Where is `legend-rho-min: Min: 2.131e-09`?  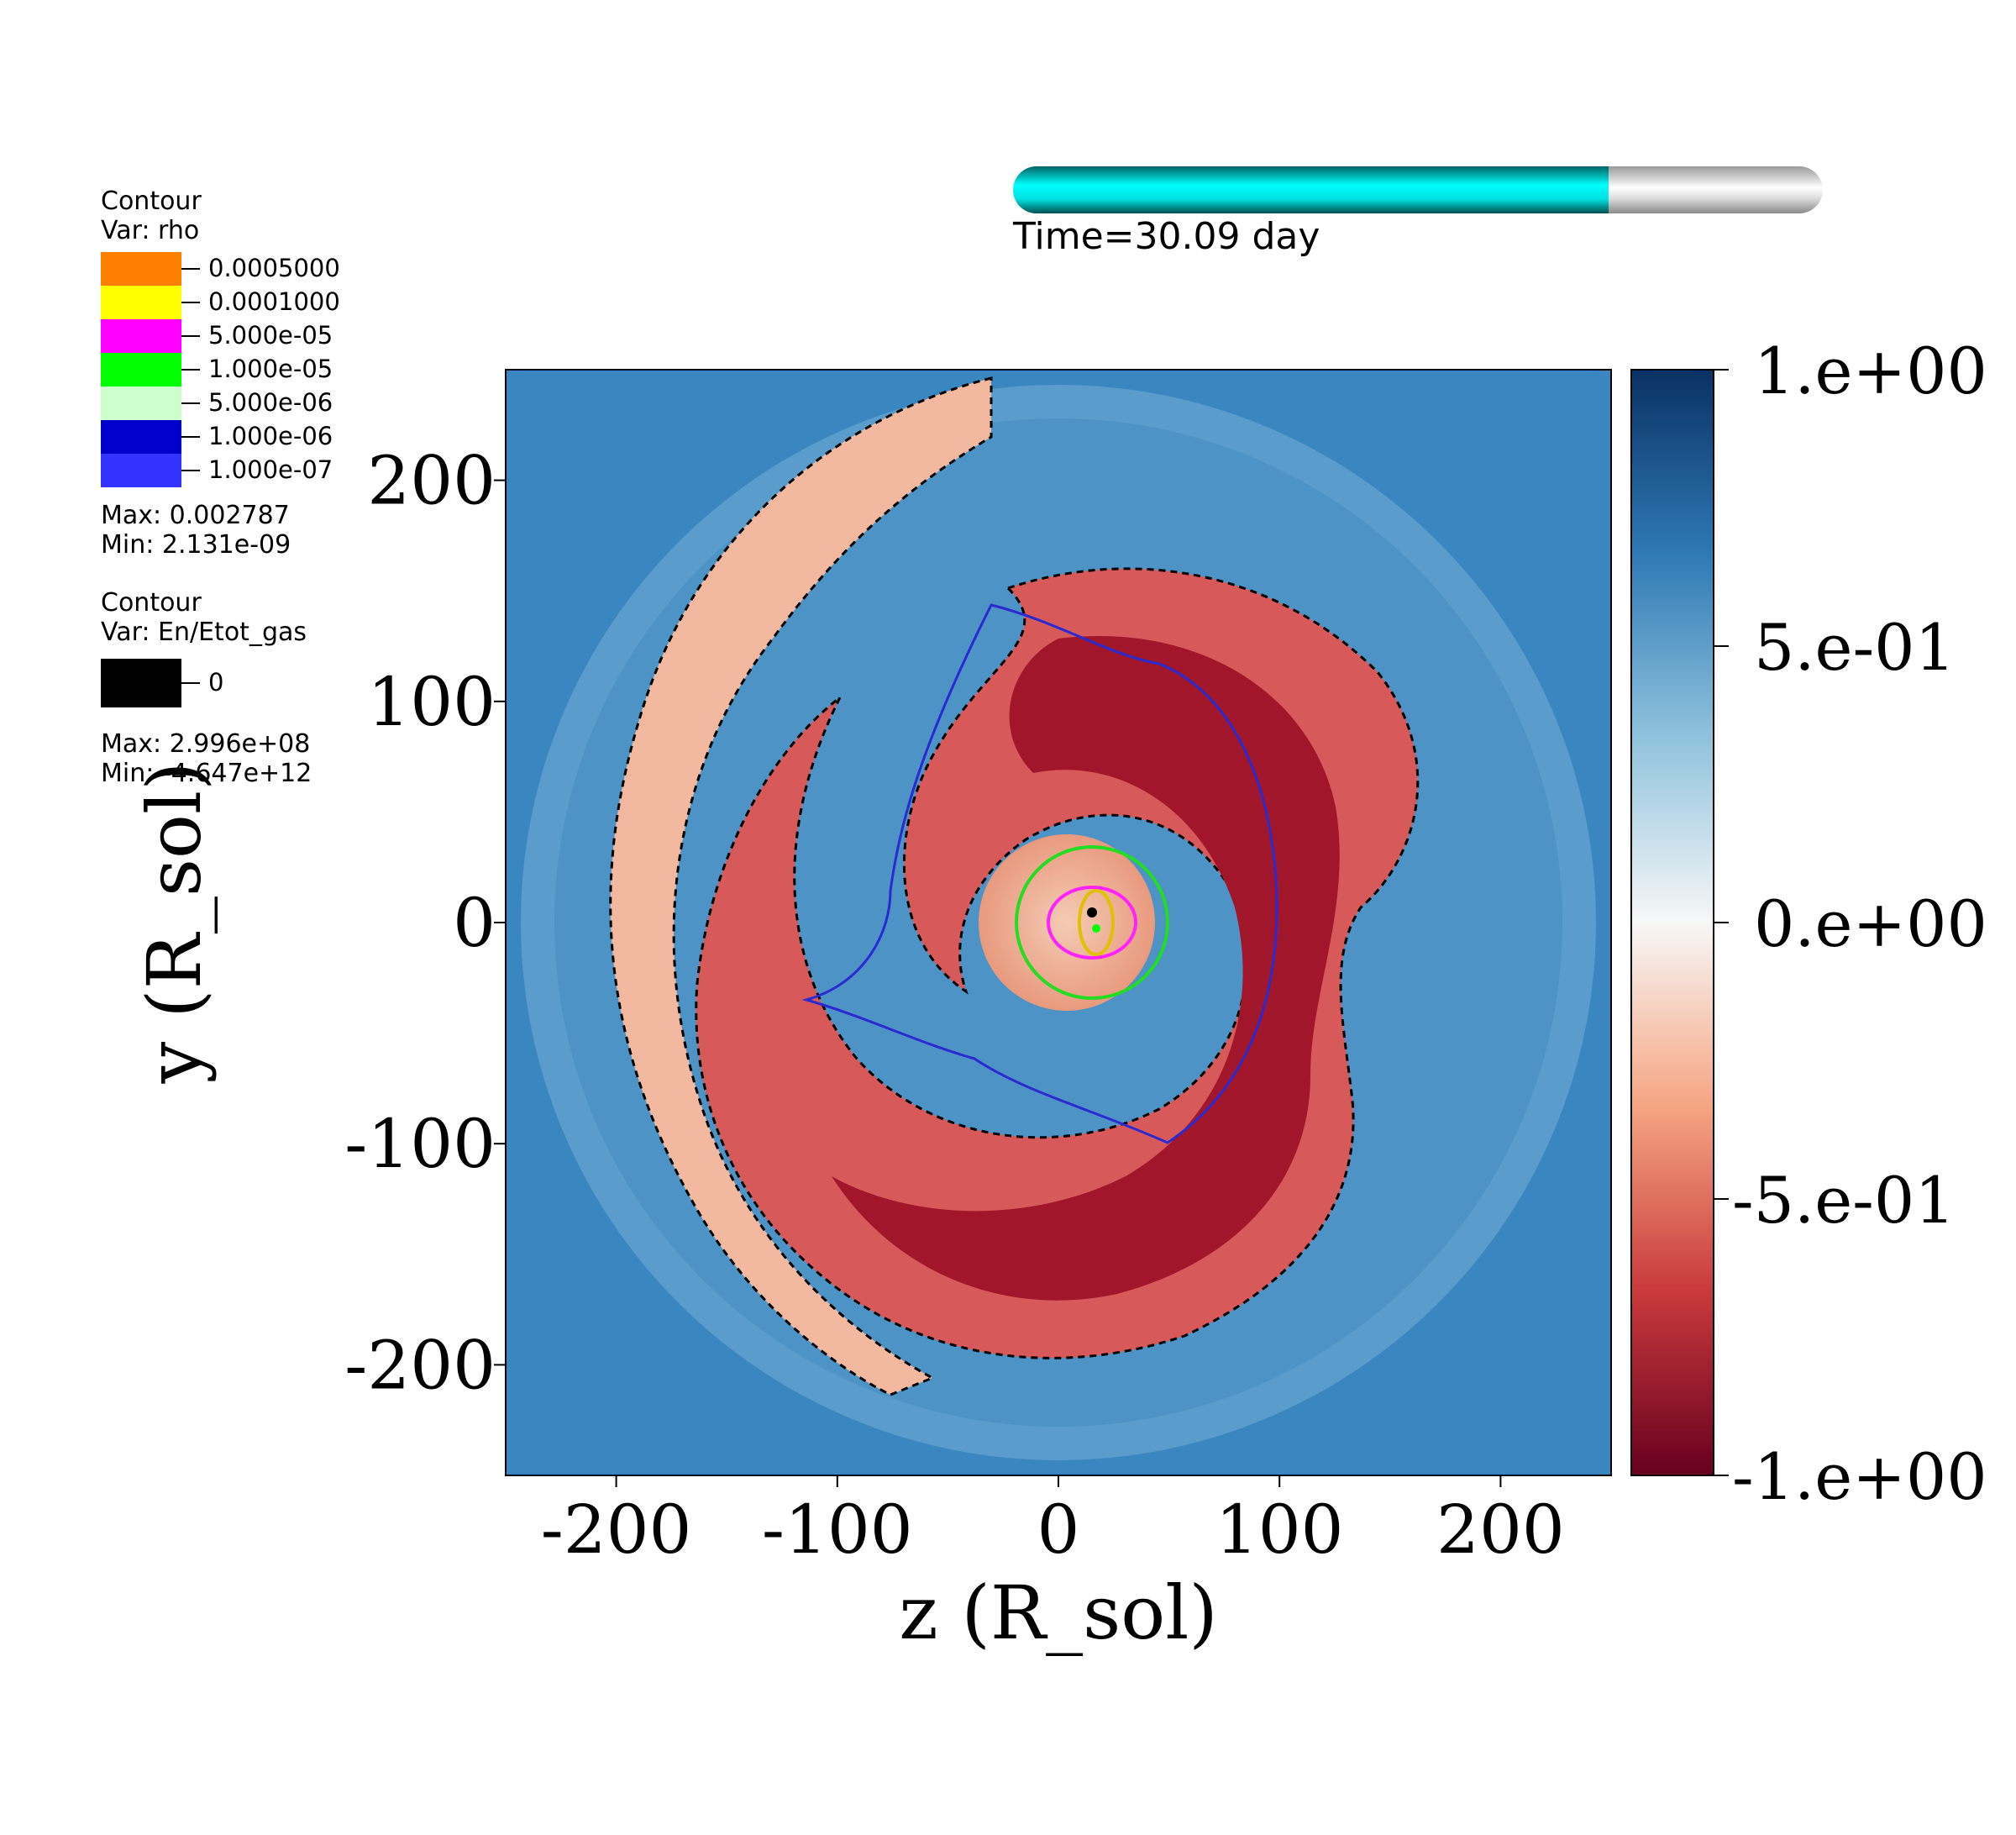
legend-rho-min: Min: 2.131e-09 is located at coordinates (196, 545).